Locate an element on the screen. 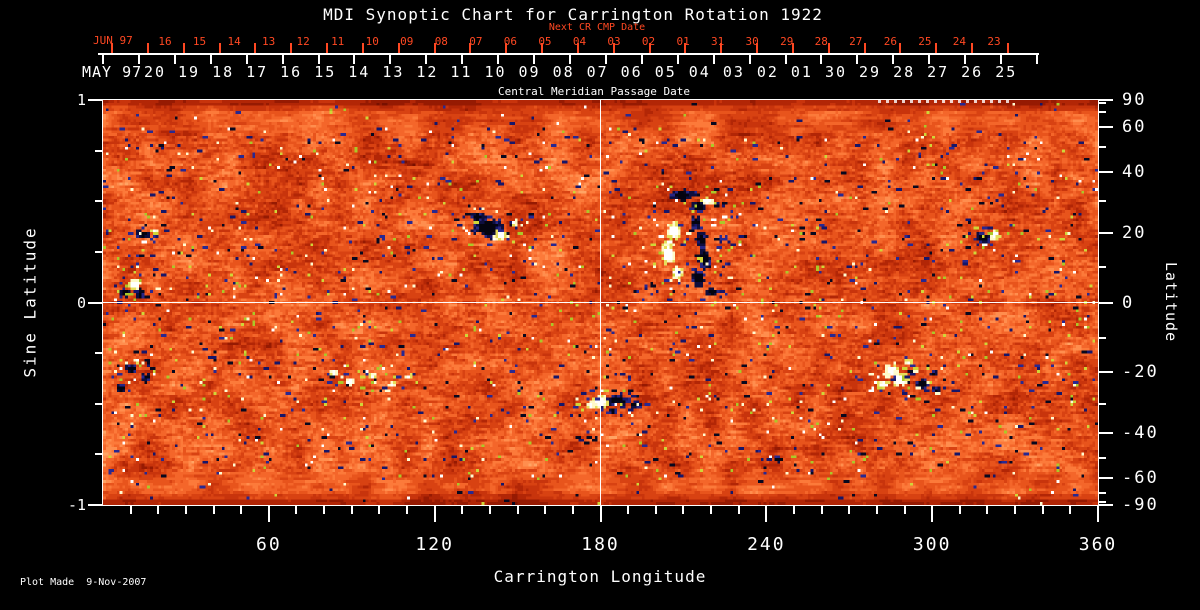  cmp-day-label: 03 is located at coordinates (733, 72).